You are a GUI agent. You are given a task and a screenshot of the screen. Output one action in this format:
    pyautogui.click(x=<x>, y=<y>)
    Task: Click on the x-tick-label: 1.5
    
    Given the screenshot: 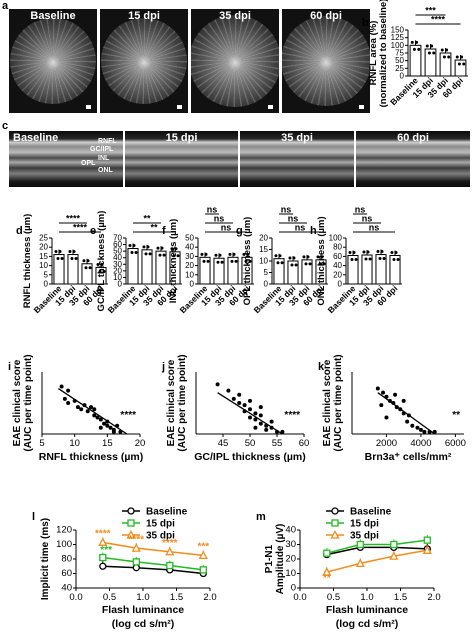 What is the action you would take?
    pyautogui.click(x=400, y=597)
    